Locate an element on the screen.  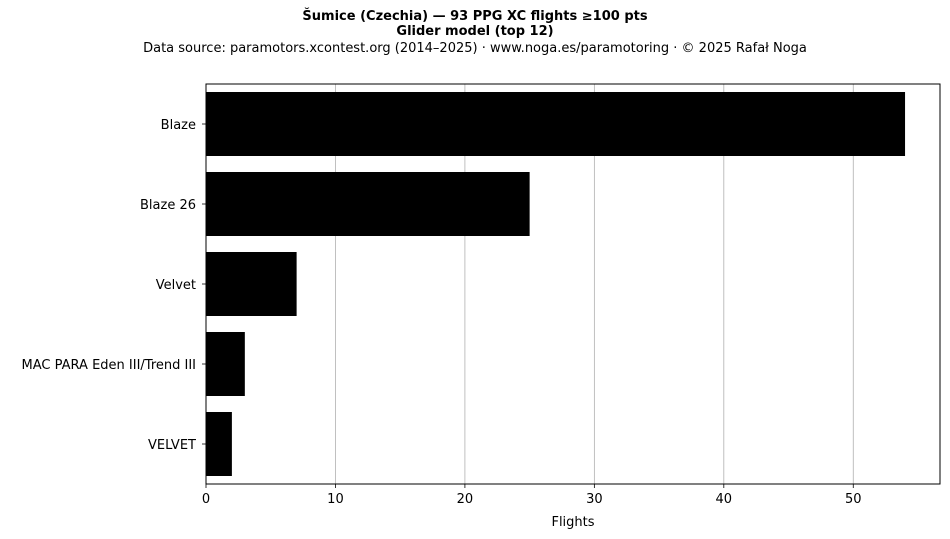
x-tick-label: 20 is located at coordinates (465, 499).